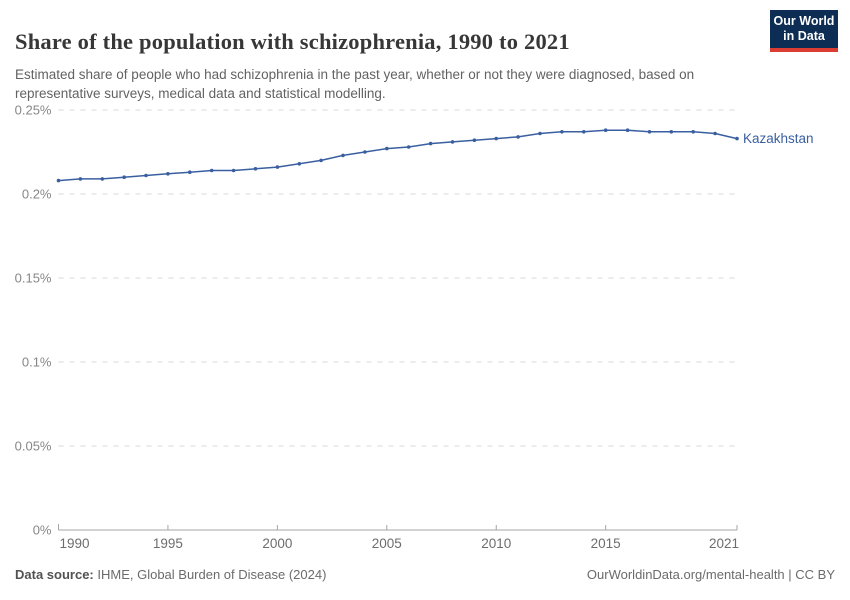  I want to click on y-tick-label: 0.05%, so click(33, 446).